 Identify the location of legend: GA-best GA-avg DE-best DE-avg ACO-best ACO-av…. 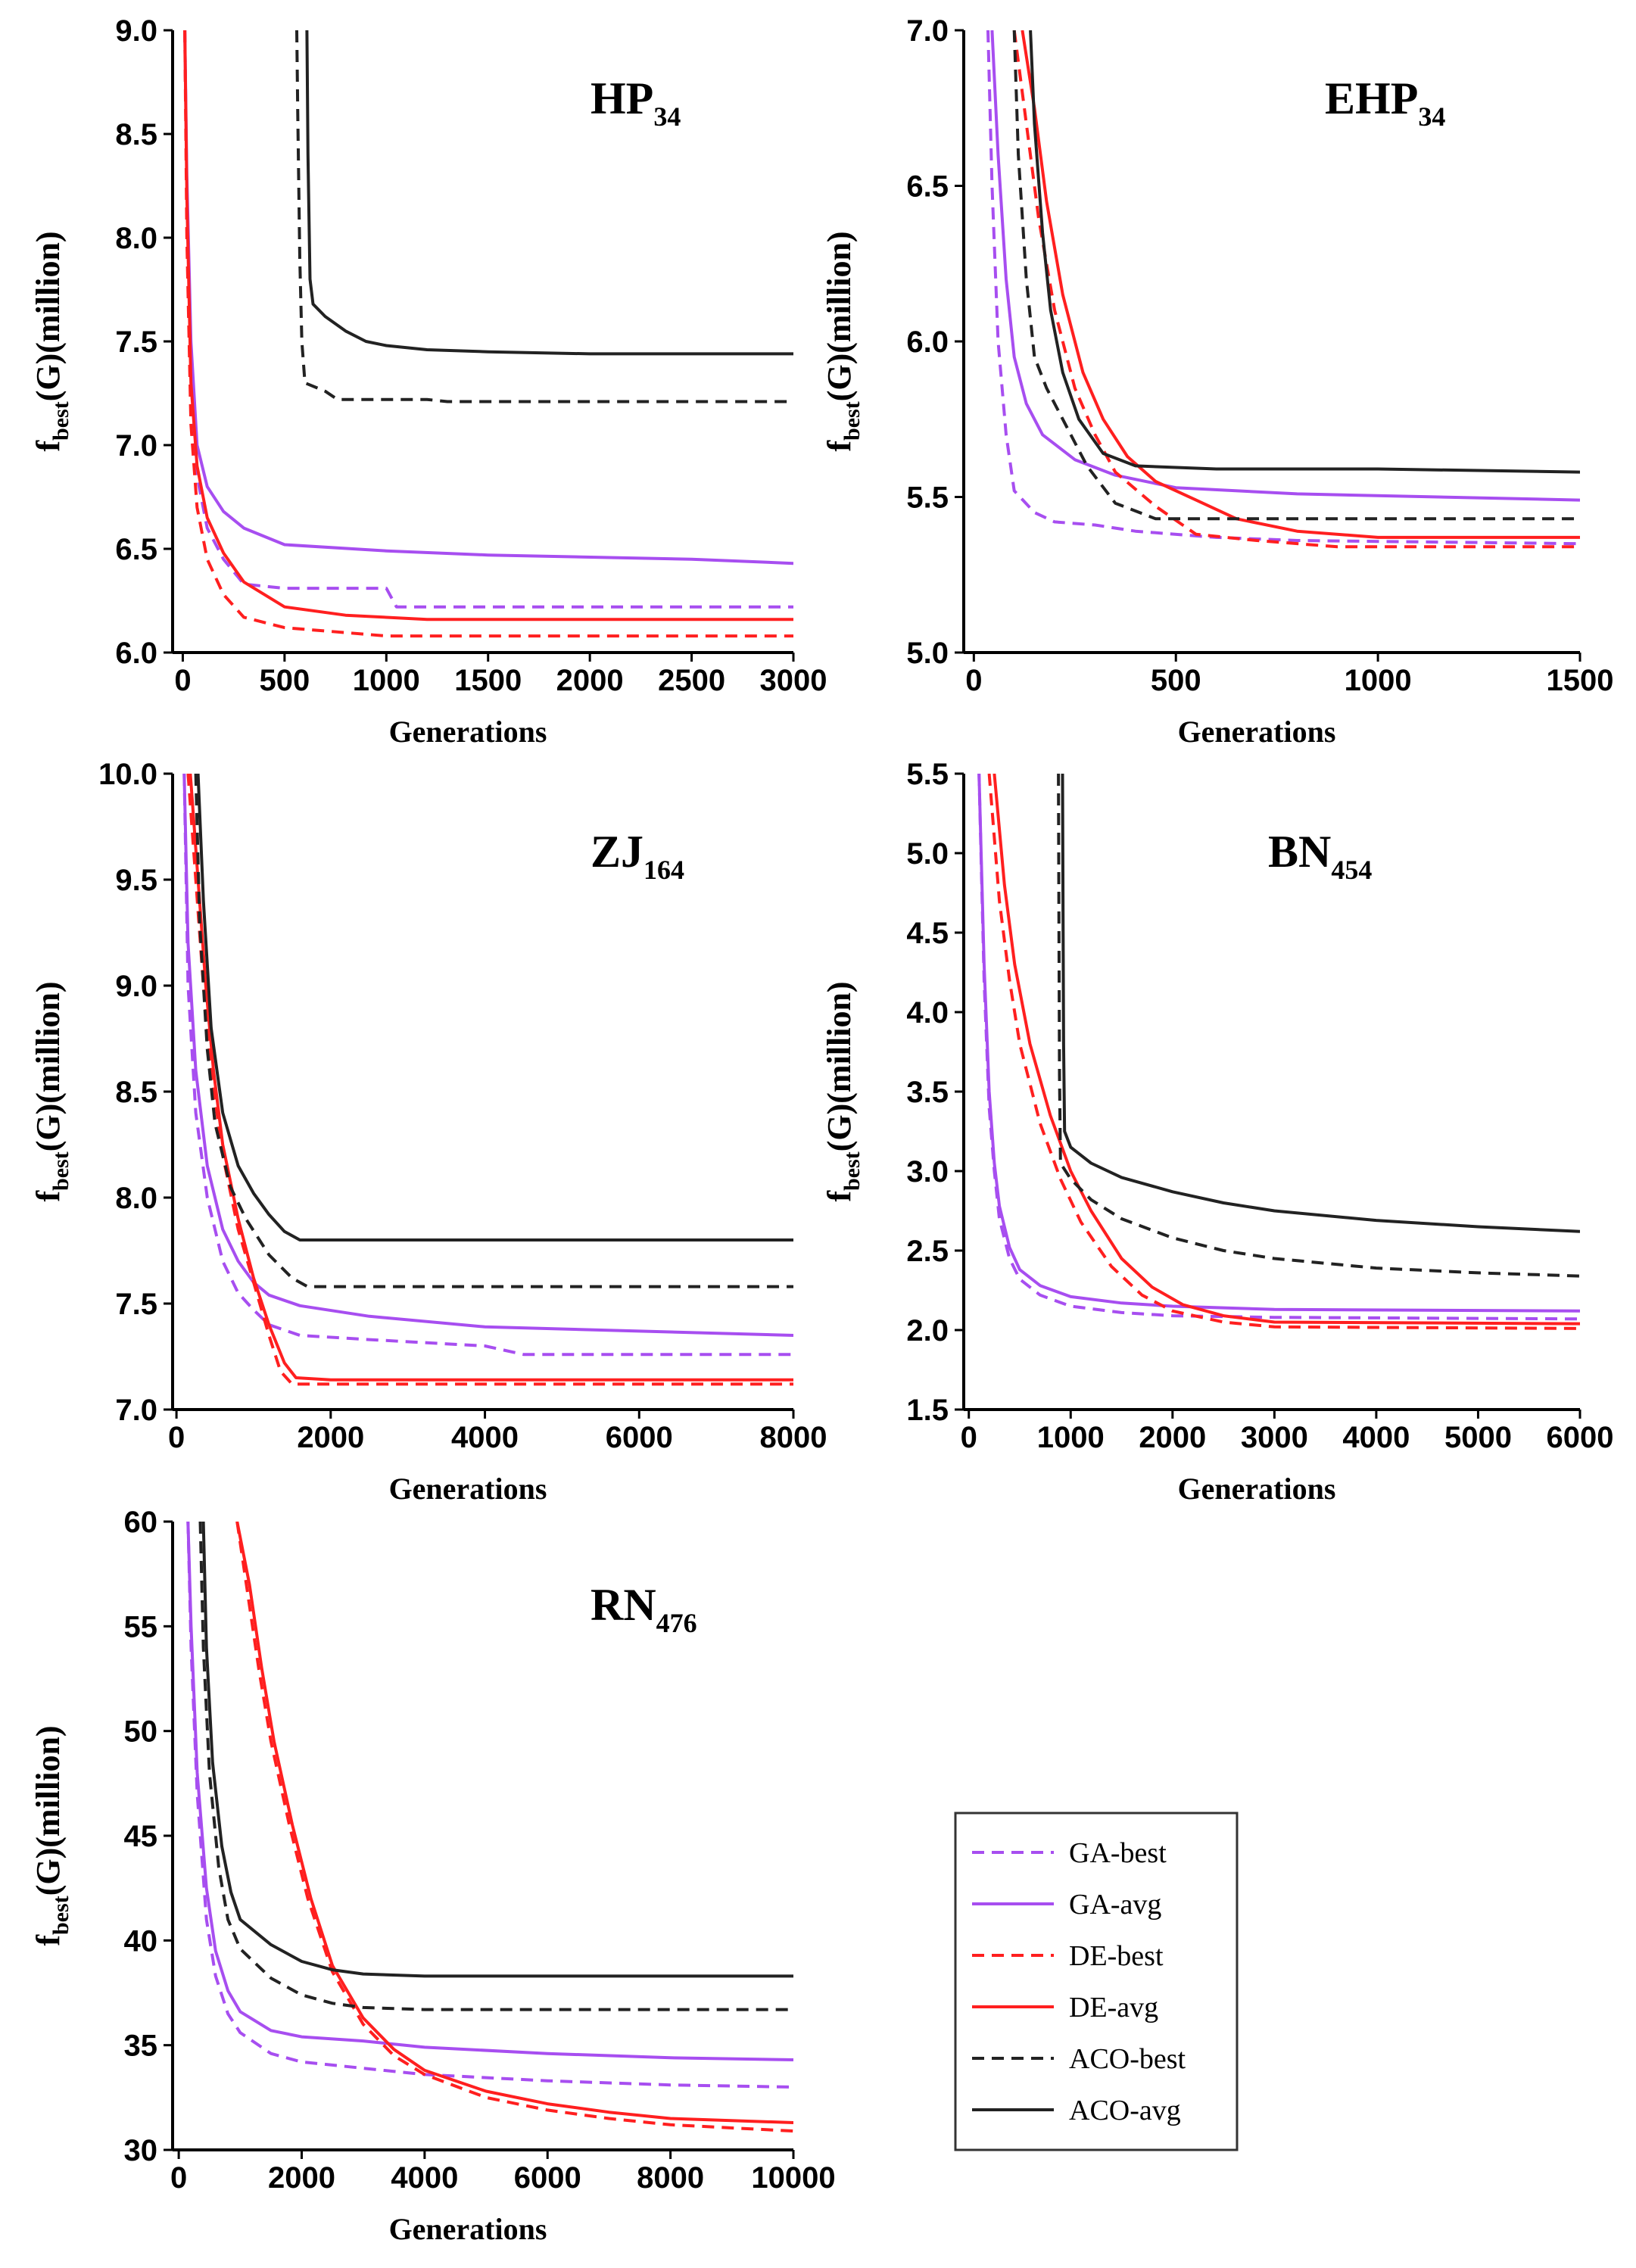
(1096, 1982).